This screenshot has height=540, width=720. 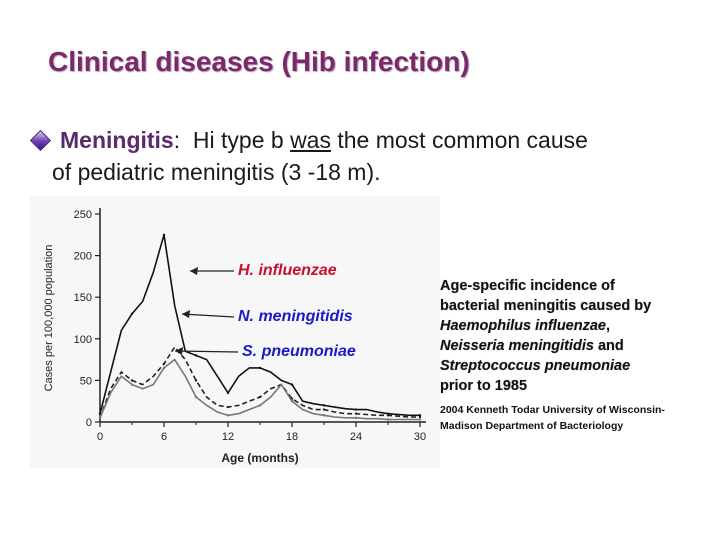 I want to click on bullet-text-pre: Hi type b, so click(x=238, y=140).